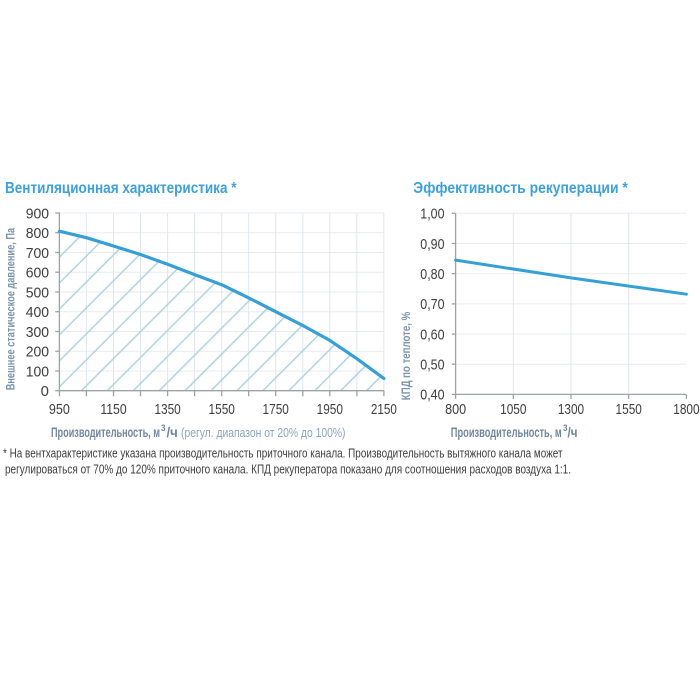 The height and width of the screenshot is (700, 700). I want to click on svg-text:Вентиляционная характеристика: Вентиляционная характеристика *, so click(121, 188).